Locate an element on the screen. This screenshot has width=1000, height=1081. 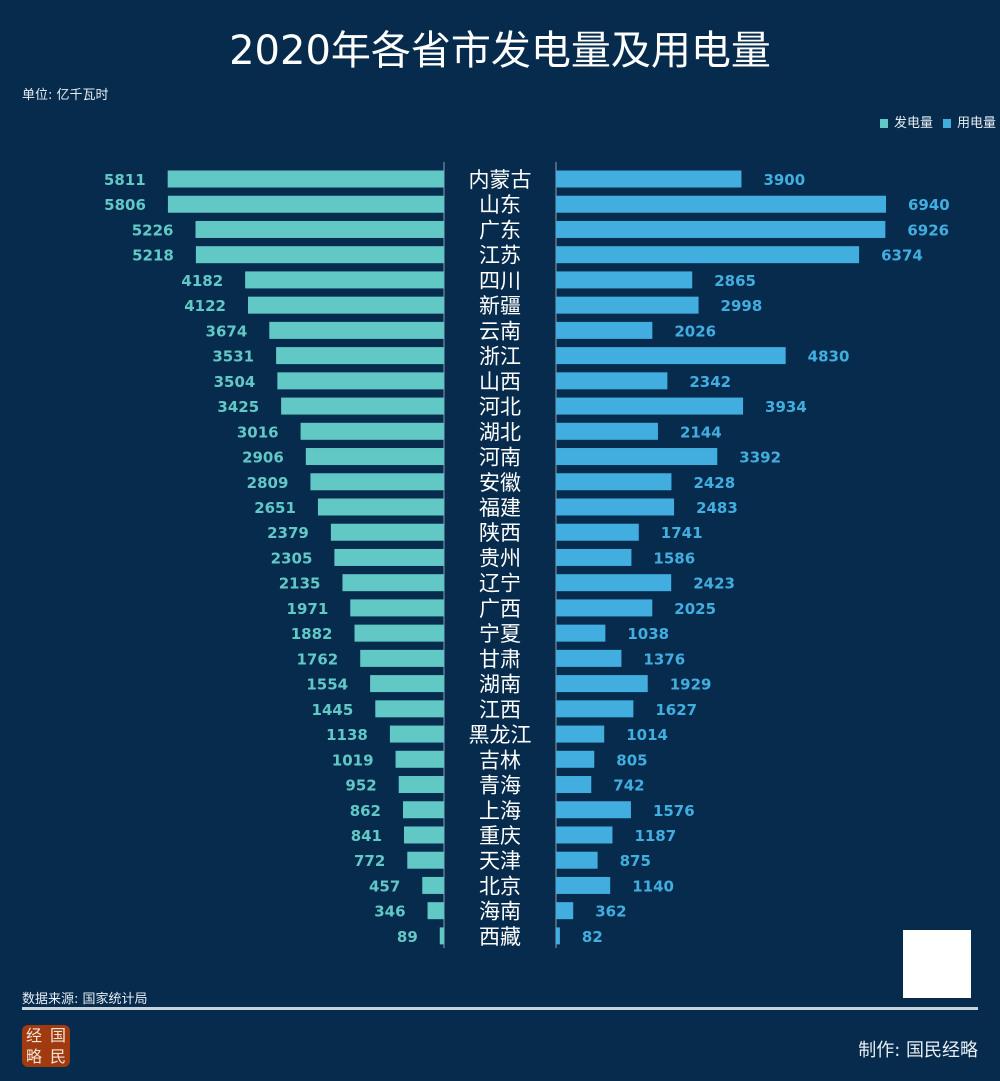
consumption-value-label: 1038 is located at coordinates (648, 634).